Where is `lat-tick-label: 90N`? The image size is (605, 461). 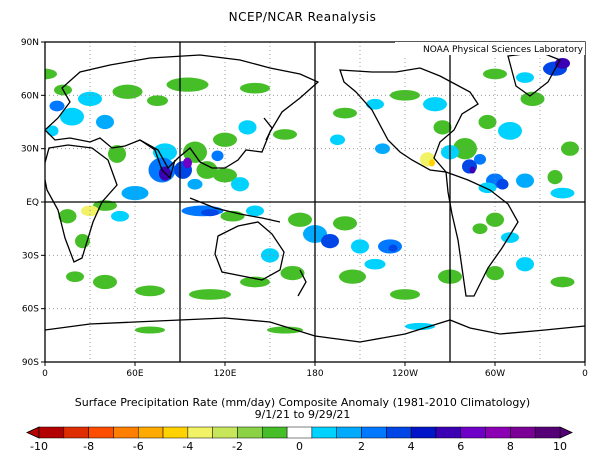 lat-tick-label: 90N is located at coordinates (30, 43).